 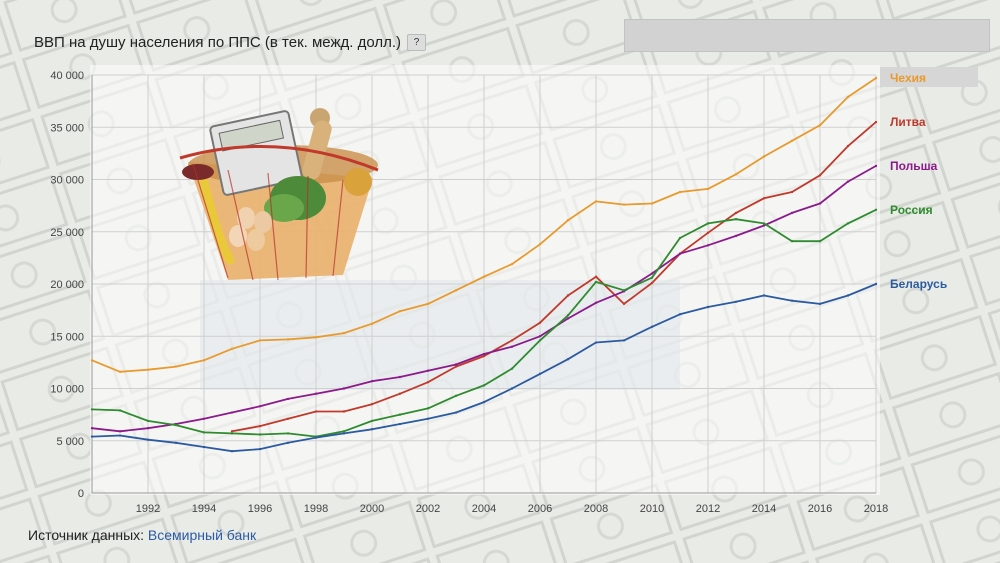 What do you see at coordinates (417, 42) in the screenshot?
I see `help-button: ?` at bounding box center [417, 42].